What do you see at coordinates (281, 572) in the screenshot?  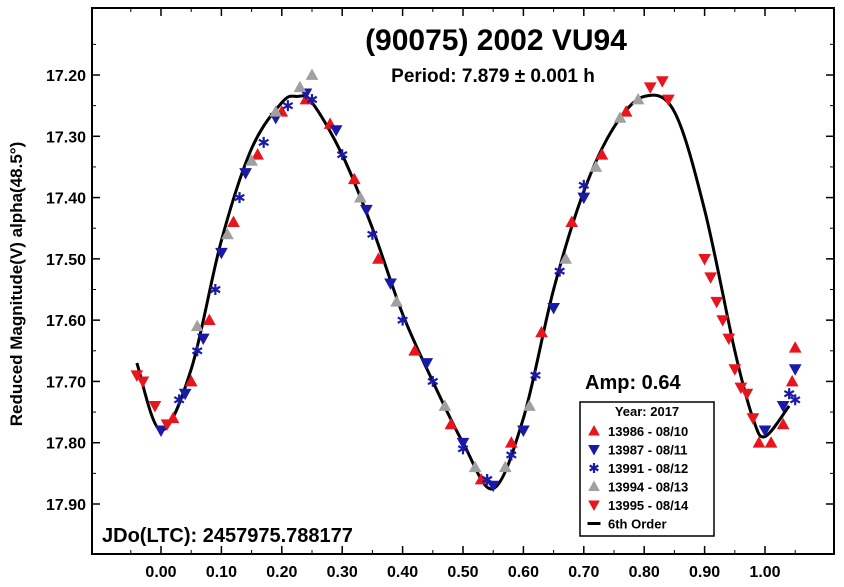 I see `x-tick-label: 0.20` at bounding box center [281, 572].